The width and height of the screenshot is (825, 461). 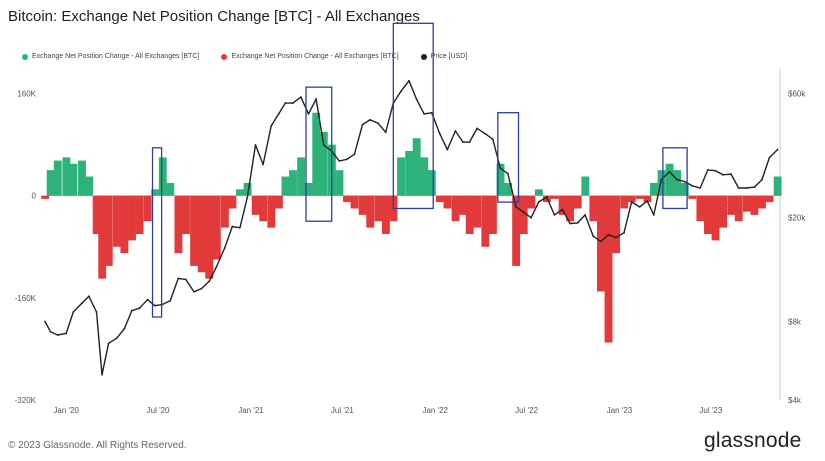 What do you see at coordinates (620, 410) in the screenshot?
I see `x-tick-label: Jan '23` at bounding box center [620, 410].